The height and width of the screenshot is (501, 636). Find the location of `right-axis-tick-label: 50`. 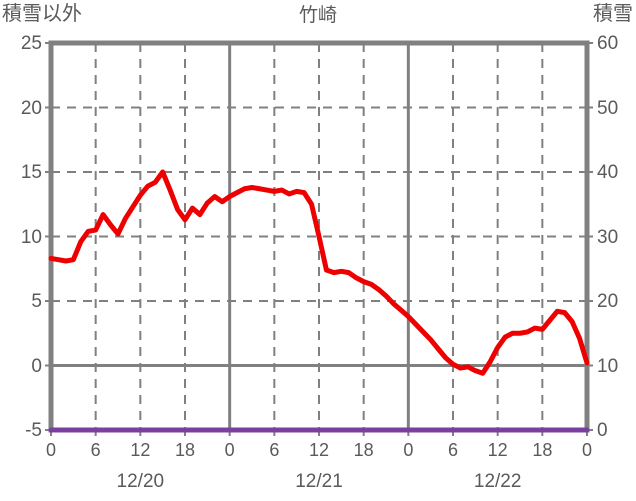

right-axis-tick-label: 50 is located at coordinates (608, 108).